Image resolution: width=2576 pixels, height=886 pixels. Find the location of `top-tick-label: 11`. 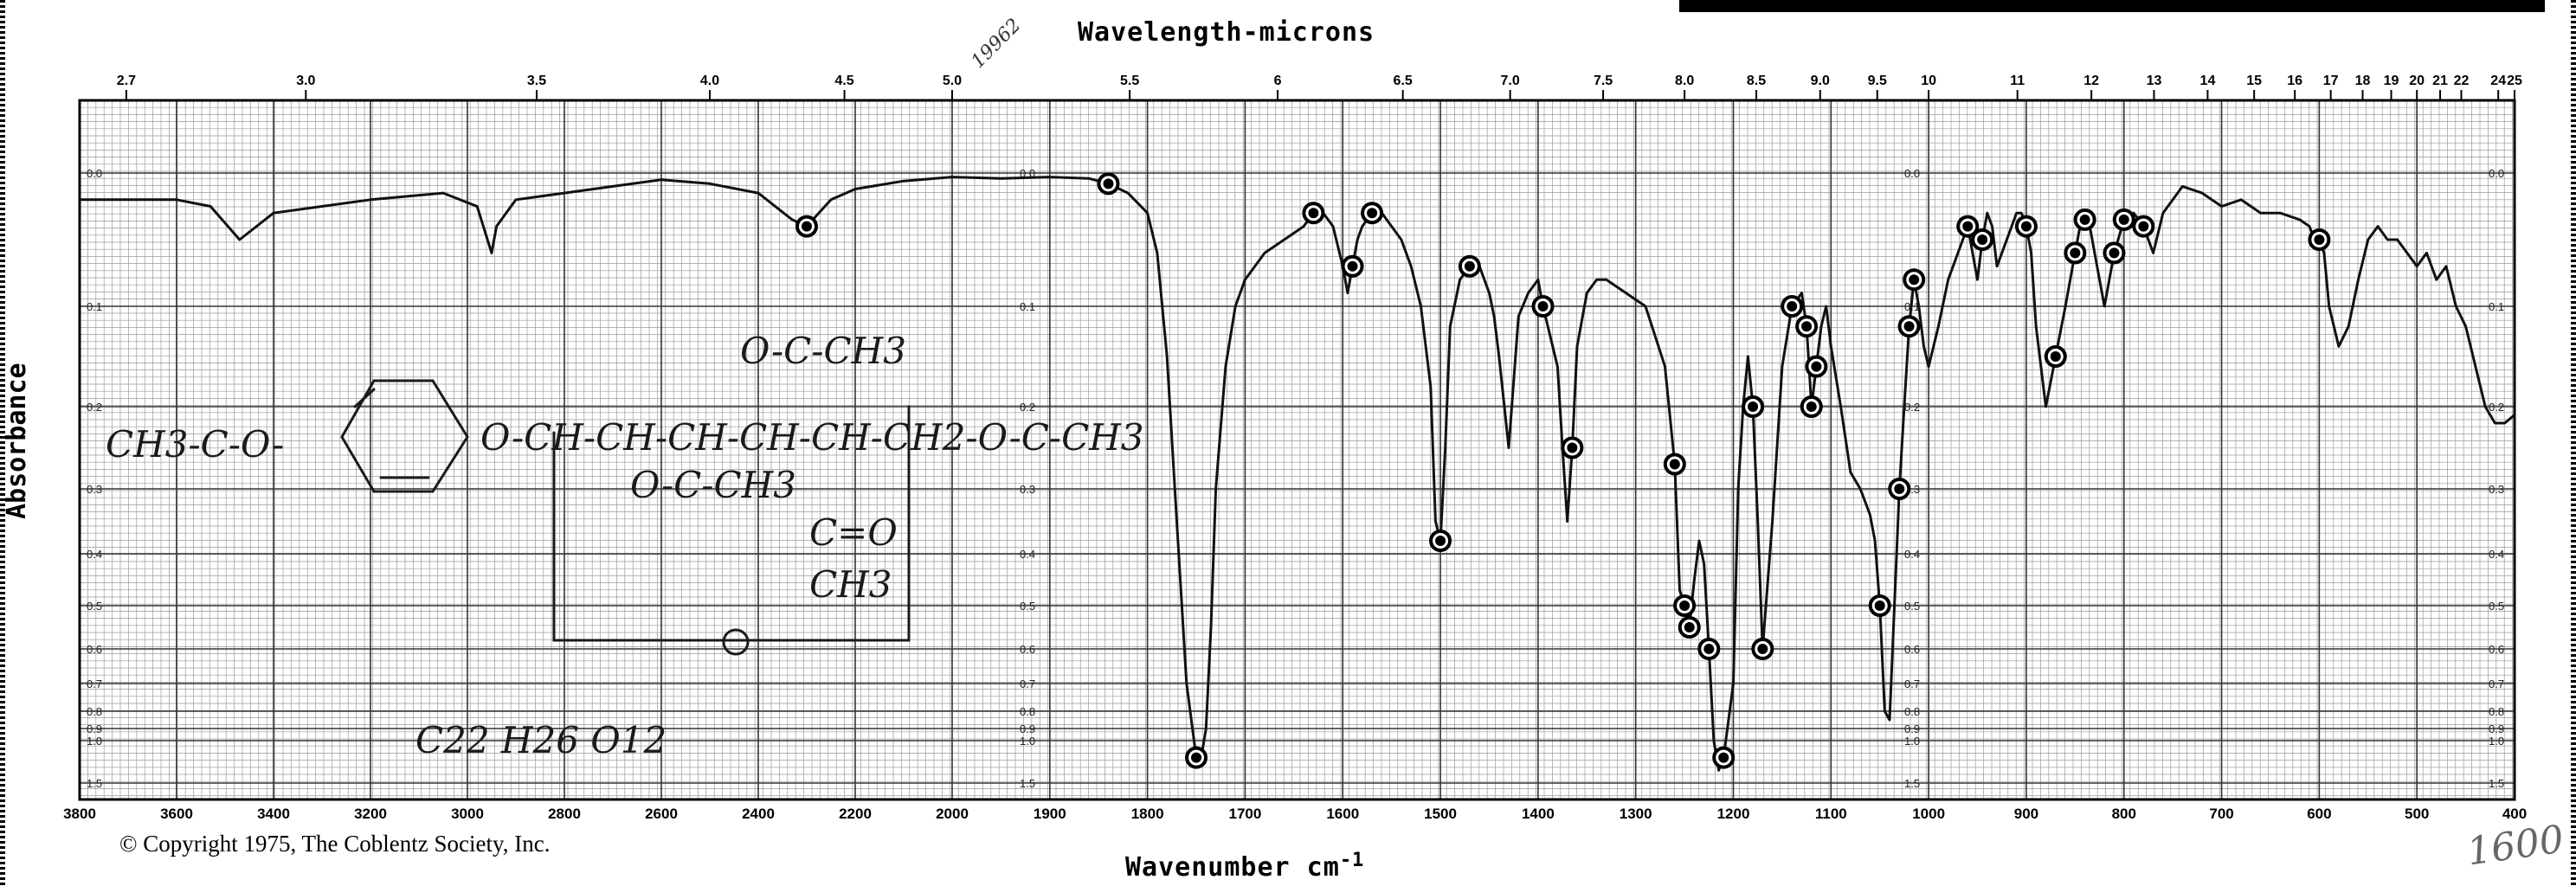

top-tick-label: 11 is located at coordinates (2018, 81).